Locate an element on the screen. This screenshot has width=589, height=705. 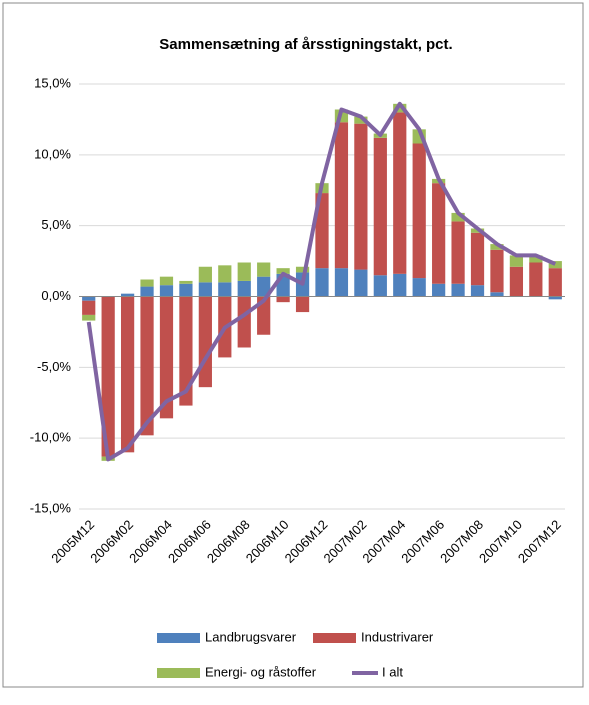
y-tick-label: 10,0% is located at coordinates (52, 153).